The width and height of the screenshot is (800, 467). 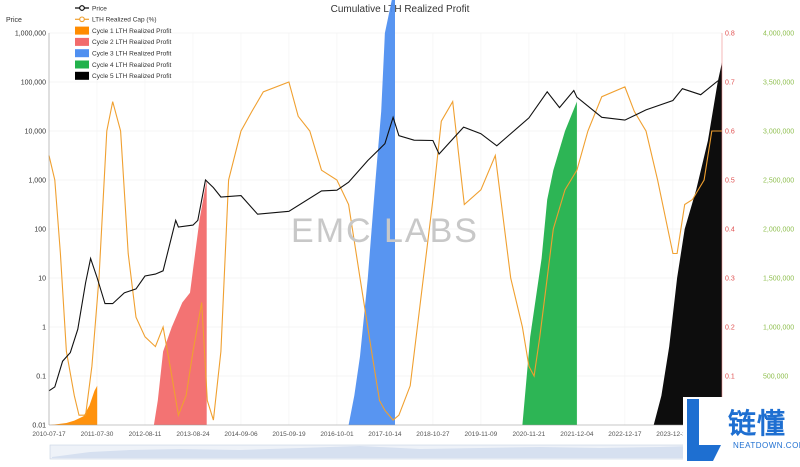 What do you see at coordinates (132, 76) in the screenshot?
I see `legend-label: Cycle 5 LTH Realized Profit` at bounding box center [132, 76].